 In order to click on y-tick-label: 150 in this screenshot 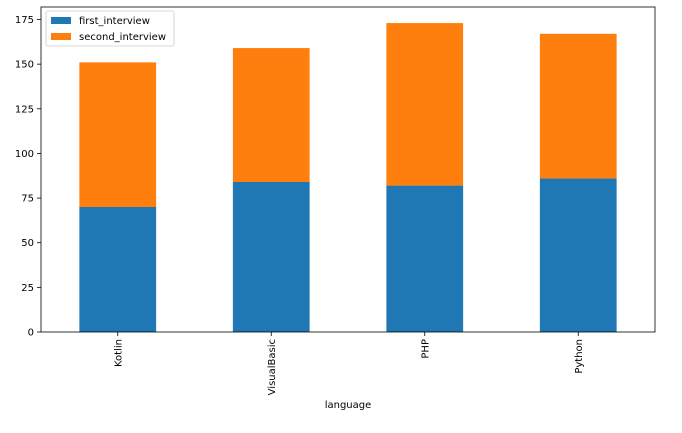, I will do `click(24, 65)`.